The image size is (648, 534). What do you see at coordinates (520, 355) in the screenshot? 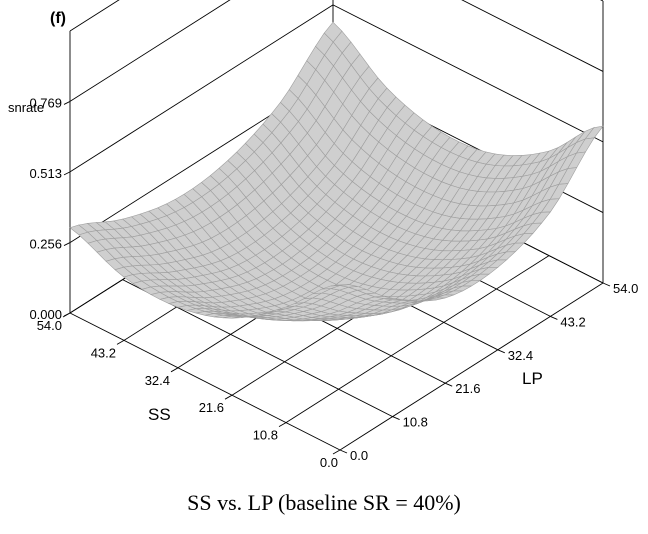
I see `y-tick-label: 32.4` at bounding box center [520, 355].